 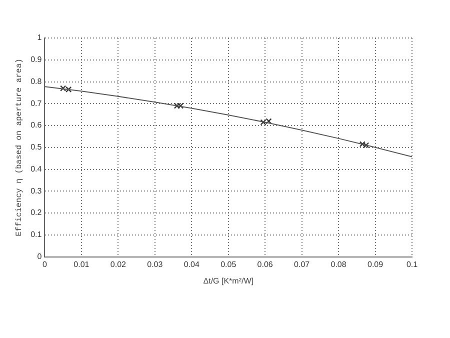 What do you see at coordinates (82, 264) in the screenshot?
I see `x-tick-label: 0.01` at bounding box center [82, 264].